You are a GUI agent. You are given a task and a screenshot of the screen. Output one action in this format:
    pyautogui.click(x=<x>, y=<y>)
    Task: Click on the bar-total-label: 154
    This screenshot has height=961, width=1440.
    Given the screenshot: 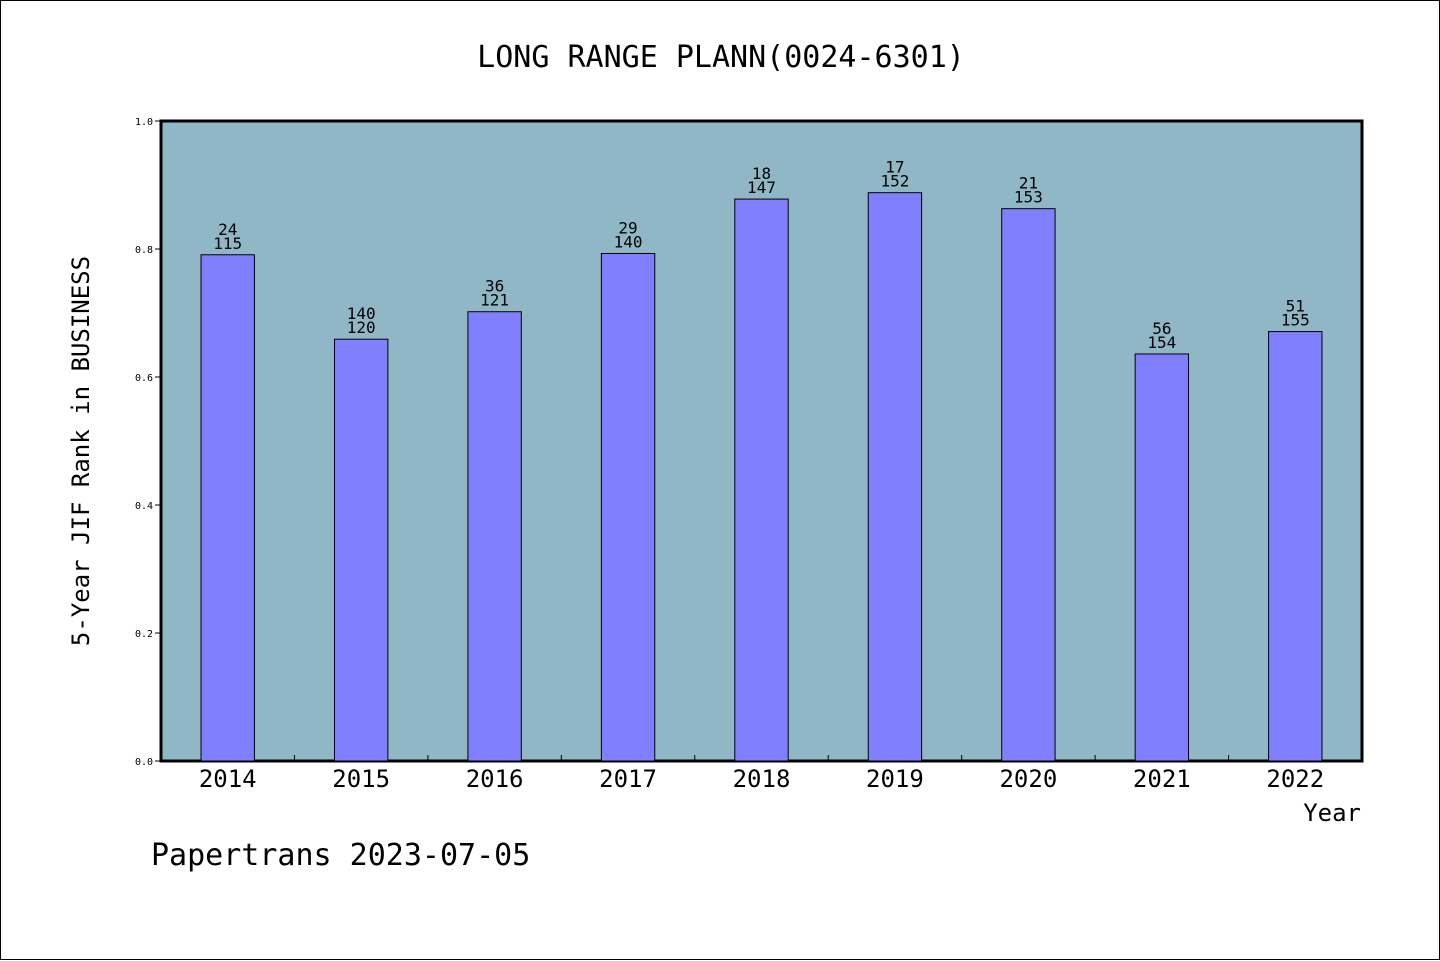 What is the action you would take?
    pyautogui.click(x=1161, y=342)
    